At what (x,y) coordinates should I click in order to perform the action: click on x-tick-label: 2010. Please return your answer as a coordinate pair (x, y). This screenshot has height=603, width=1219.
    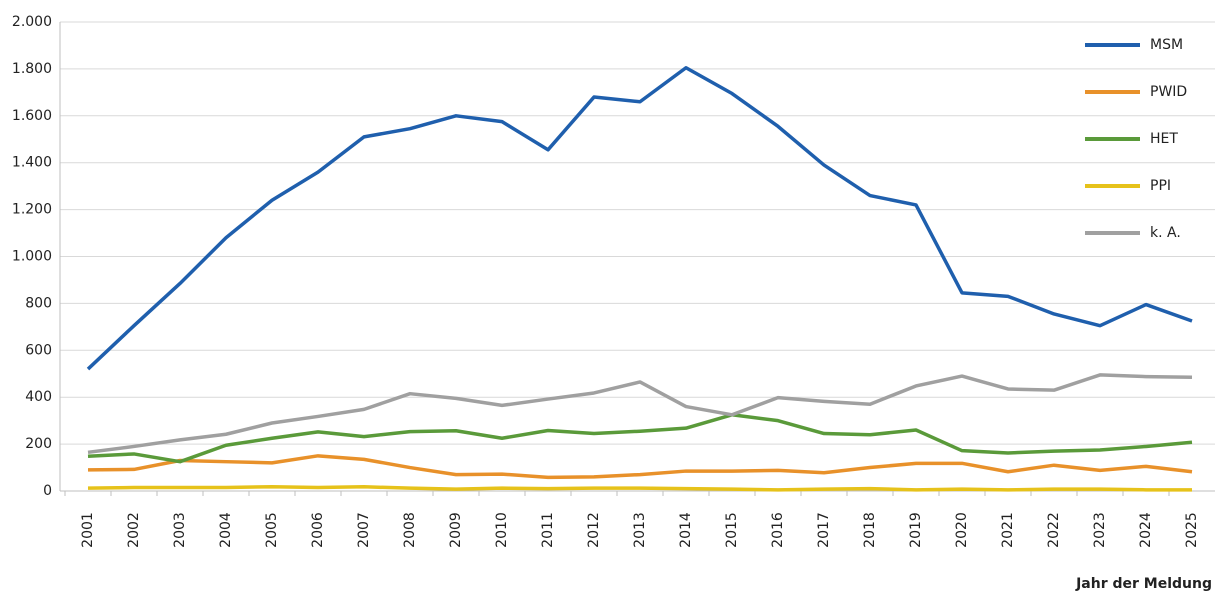
    Looking at the image, I should click on (502, 530).